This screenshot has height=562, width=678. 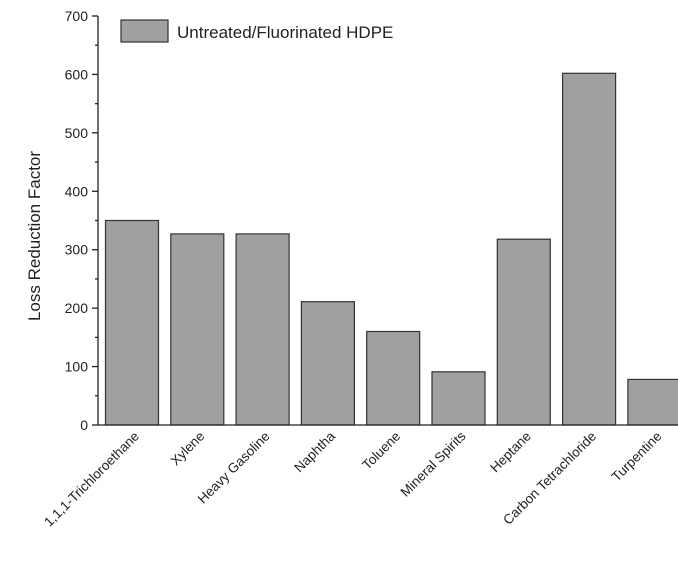 What do you see at coordinates (381, 451) in the screenshot?
I see `x-tick-label: Toluene` at bounding box center [381, 451].